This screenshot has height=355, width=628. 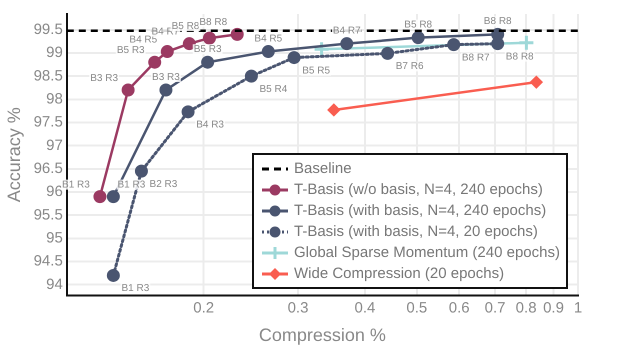 I want to click on y-tick-label: 94.5, so click(x=48, y=261).